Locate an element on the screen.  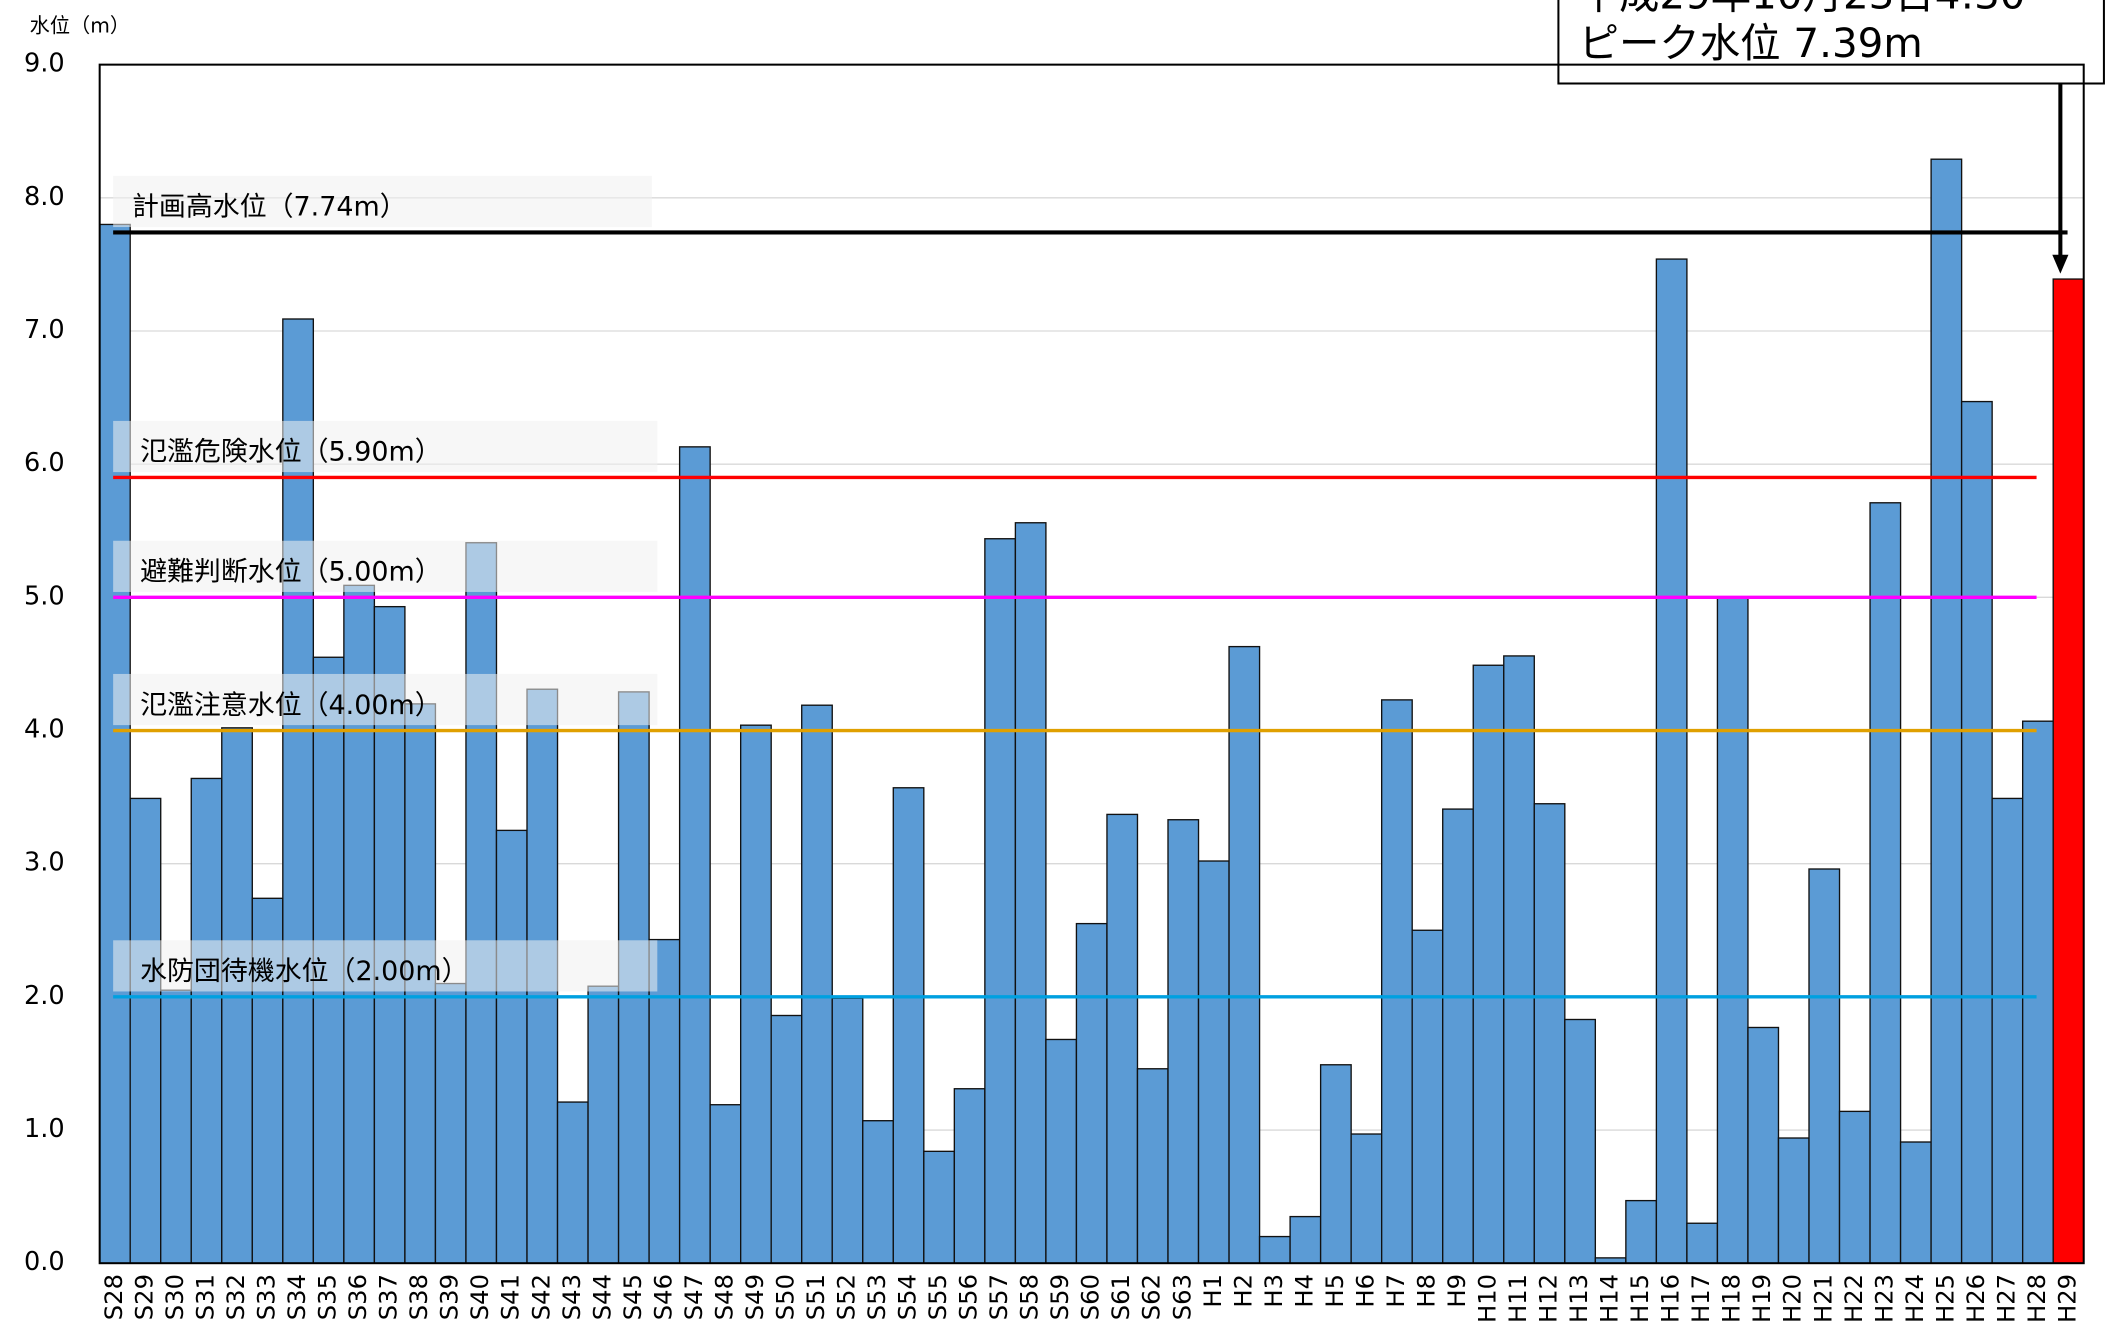
y-tick-label: 7.0 is located at coordinates (44, 330).